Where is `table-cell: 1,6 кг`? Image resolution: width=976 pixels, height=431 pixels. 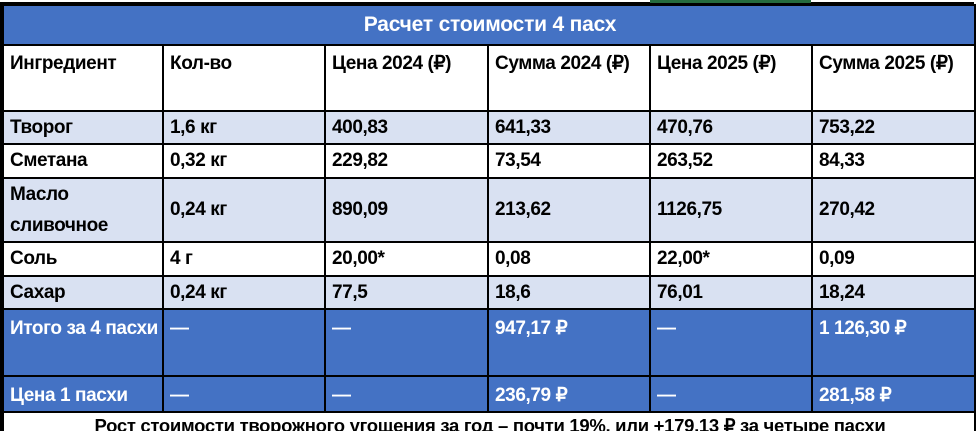
table-cell: 1,6 кг is located at coordinates (244, 127).